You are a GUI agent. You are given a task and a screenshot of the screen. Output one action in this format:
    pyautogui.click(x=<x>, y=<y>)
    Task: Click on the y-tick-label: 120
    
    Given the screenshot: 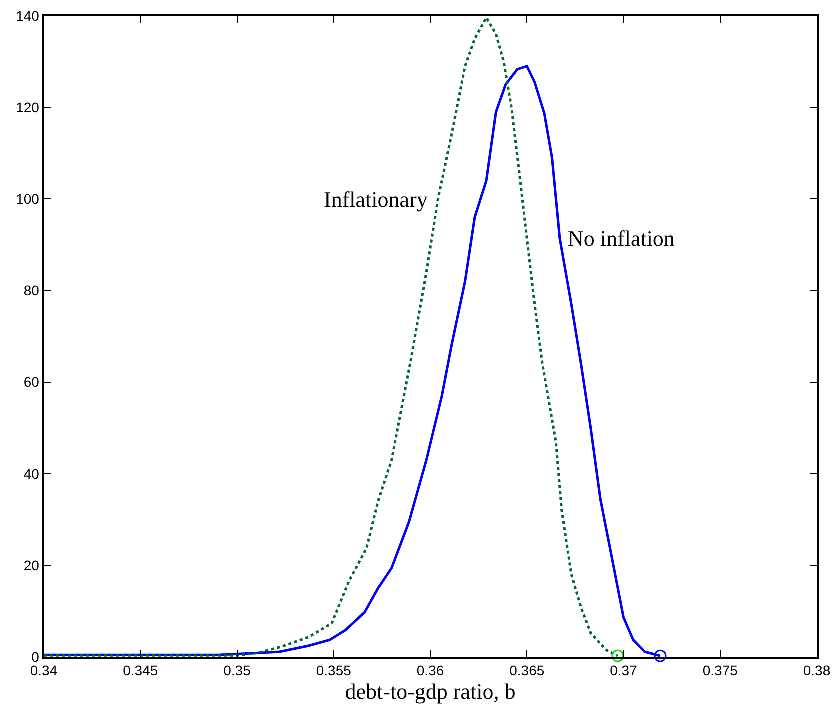 What is the action you would take?
    pyautogui.click(x=28, y=107)
    